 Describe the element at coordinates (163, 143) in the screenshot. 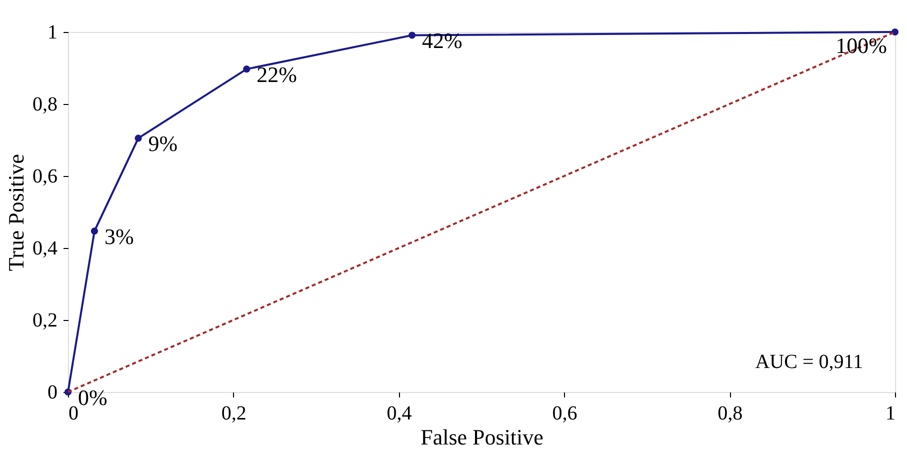

I see `annotation: 9%` at that location.